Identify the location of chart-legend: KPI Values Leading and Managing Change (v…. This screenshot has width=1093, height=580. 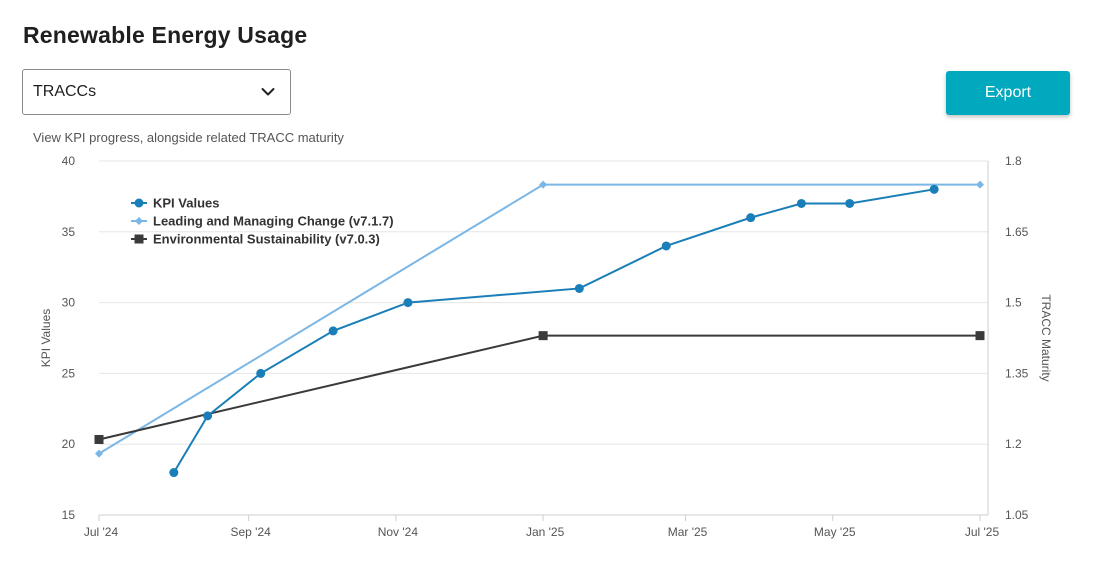
(262, 221).